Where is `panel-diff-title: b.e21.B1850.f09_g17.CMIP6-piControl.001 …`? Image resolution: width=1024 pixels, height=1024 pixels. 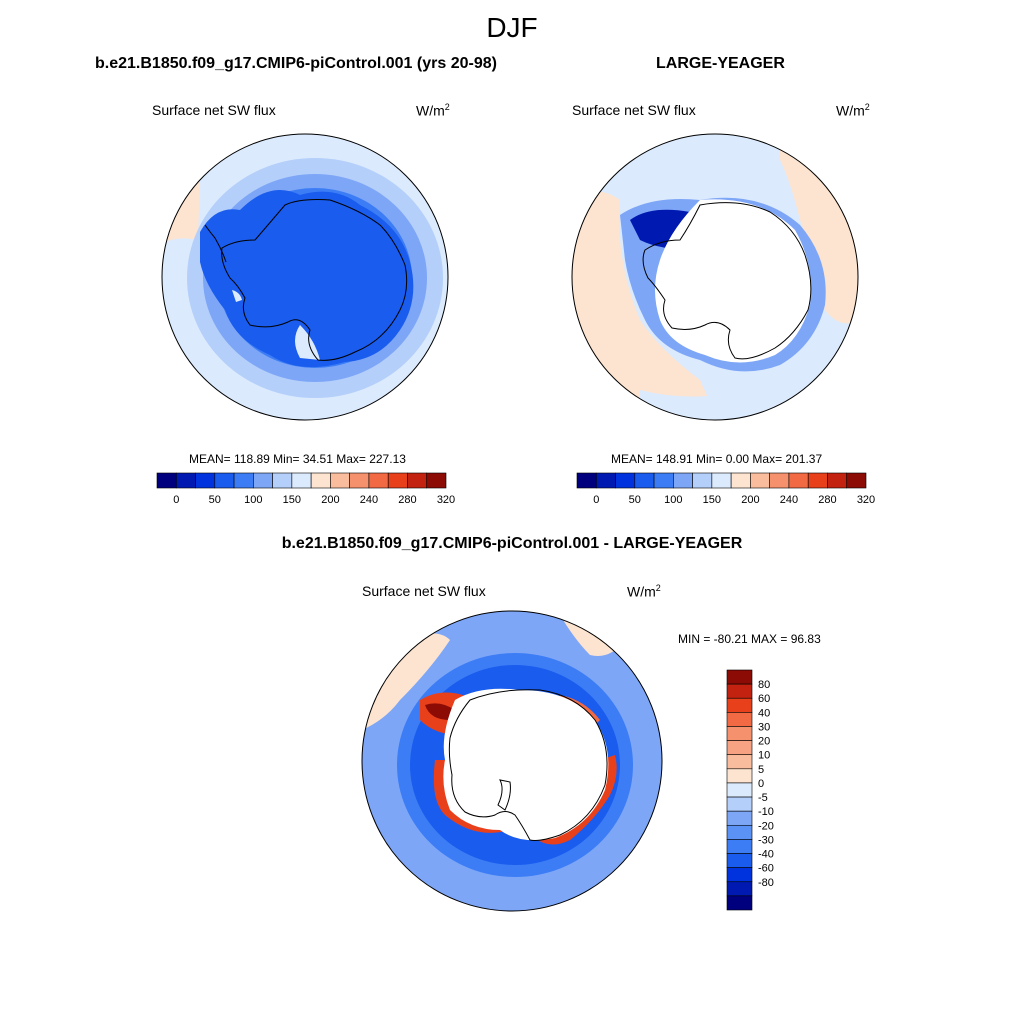
panel-diff-title: b.e21.B1850.f09_g17.CMIP6-piControl.001 … is located at coordinates (512, 543).